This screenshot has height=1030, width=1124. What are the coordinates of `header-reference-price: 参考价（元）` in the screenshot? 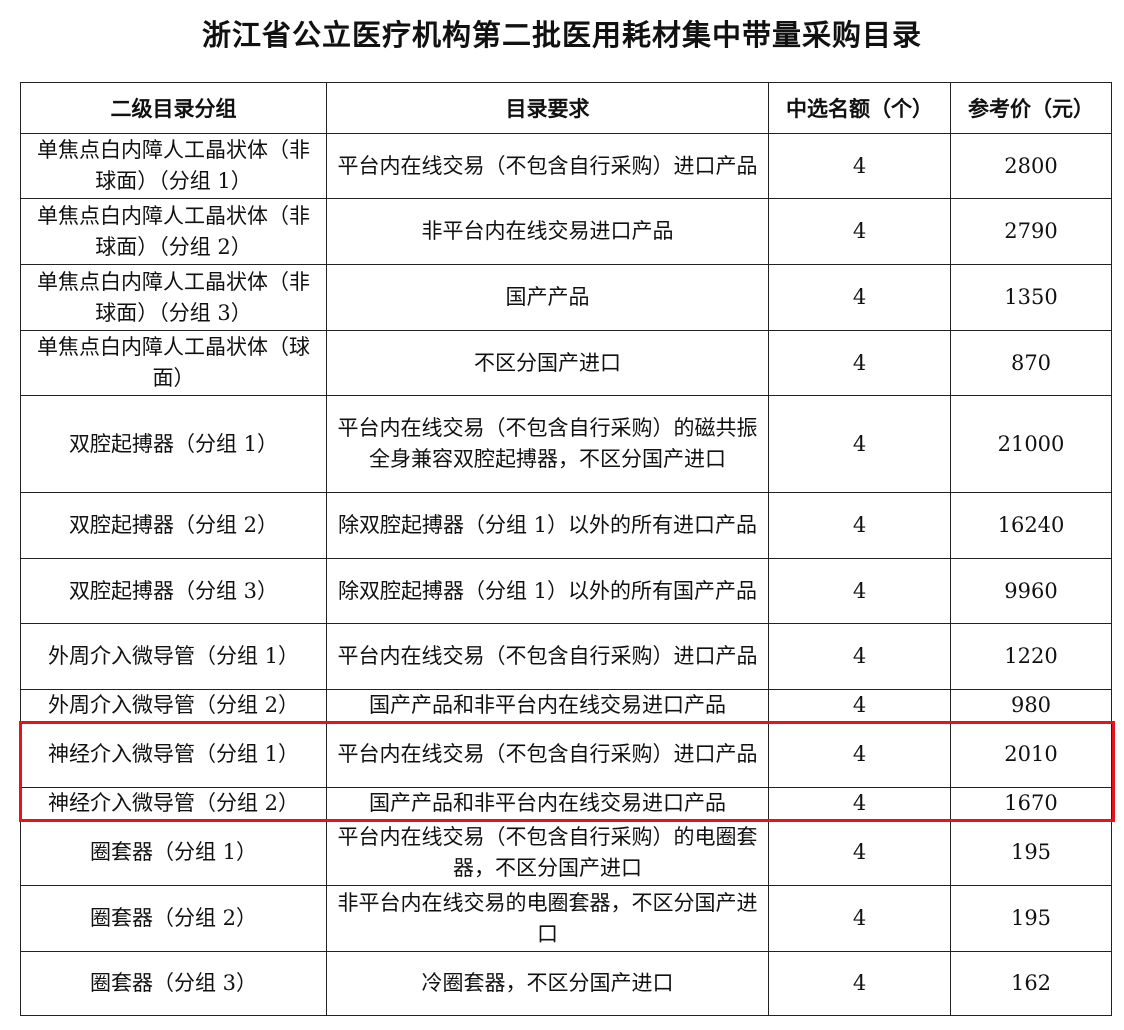 It's located at (1031, 108).